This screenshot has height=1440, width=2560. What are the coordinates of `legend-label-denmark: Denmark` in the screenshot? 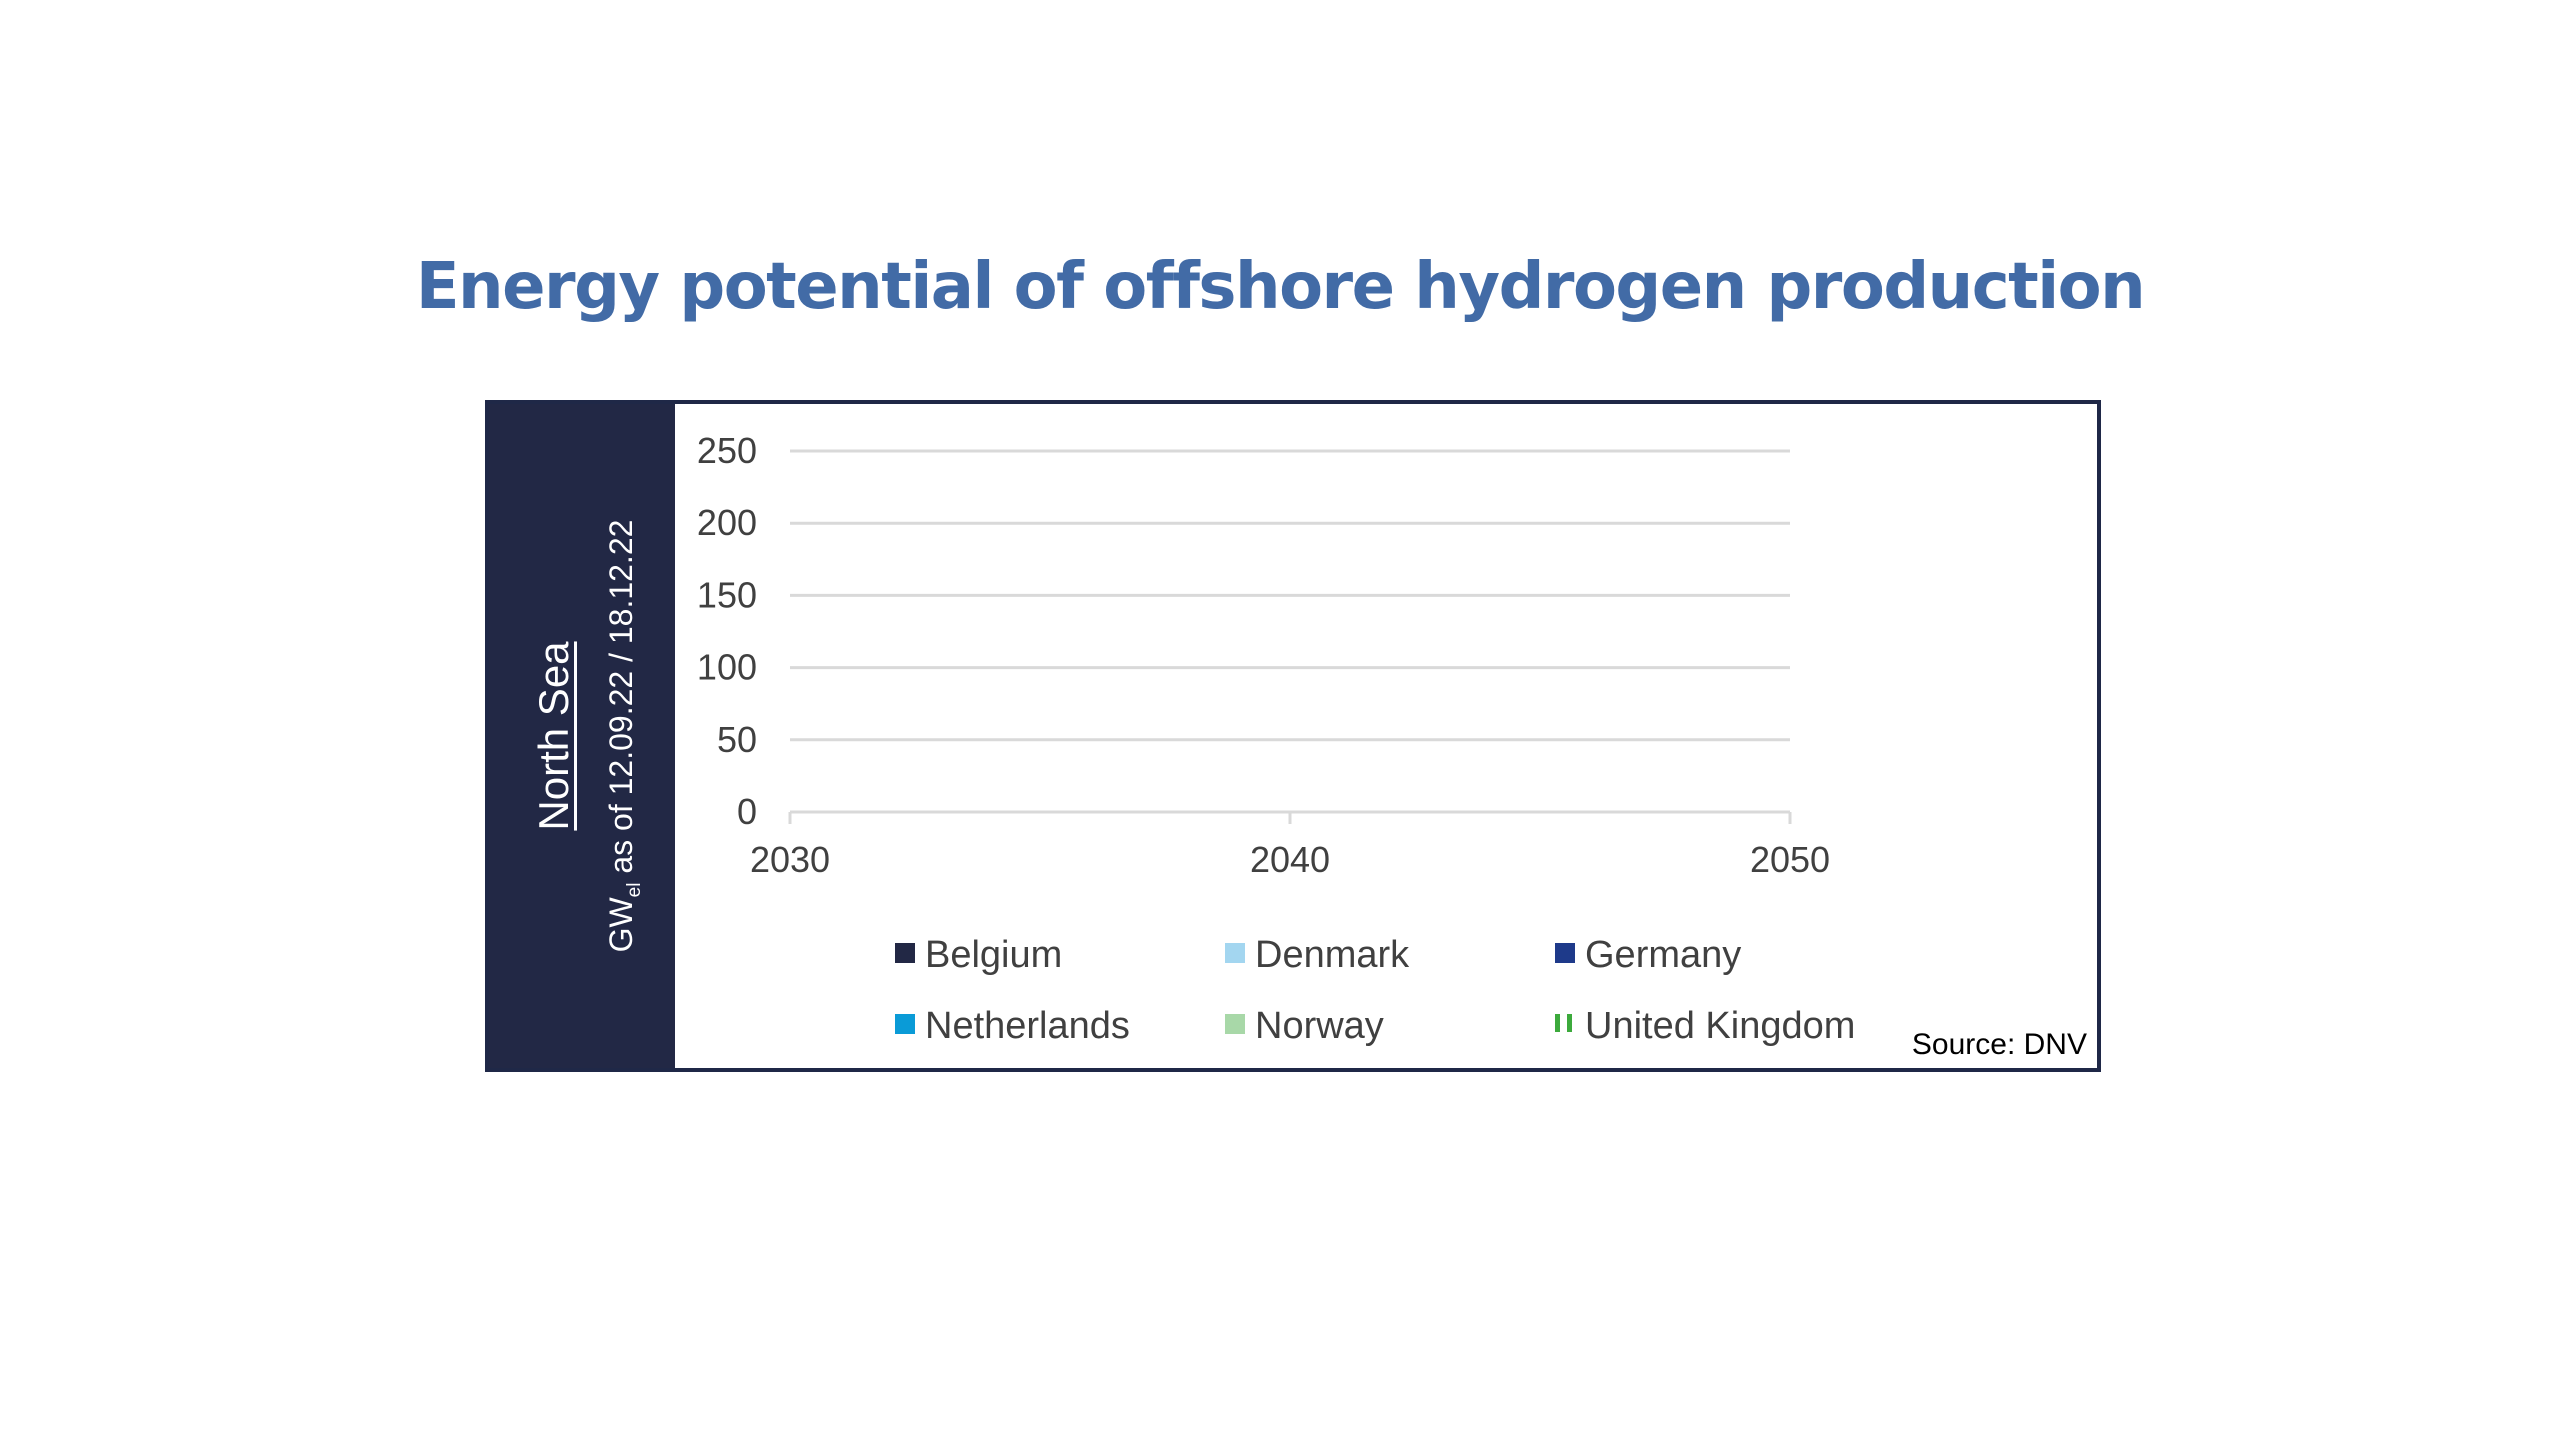 It's located at (1332, 955).